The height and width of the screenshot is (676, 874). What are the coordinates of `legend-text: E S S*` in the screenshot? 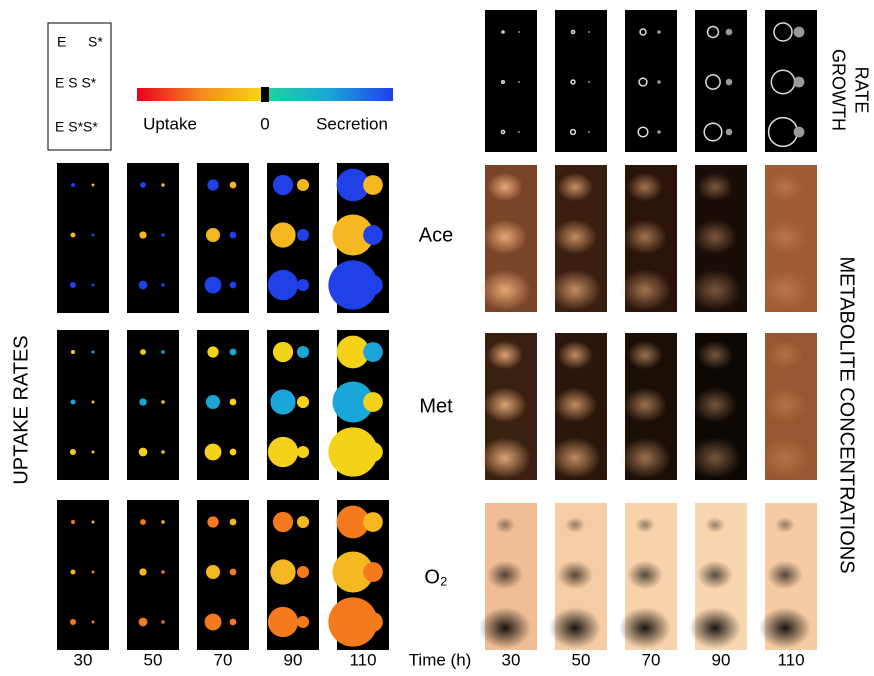 It's located at (76, 83).